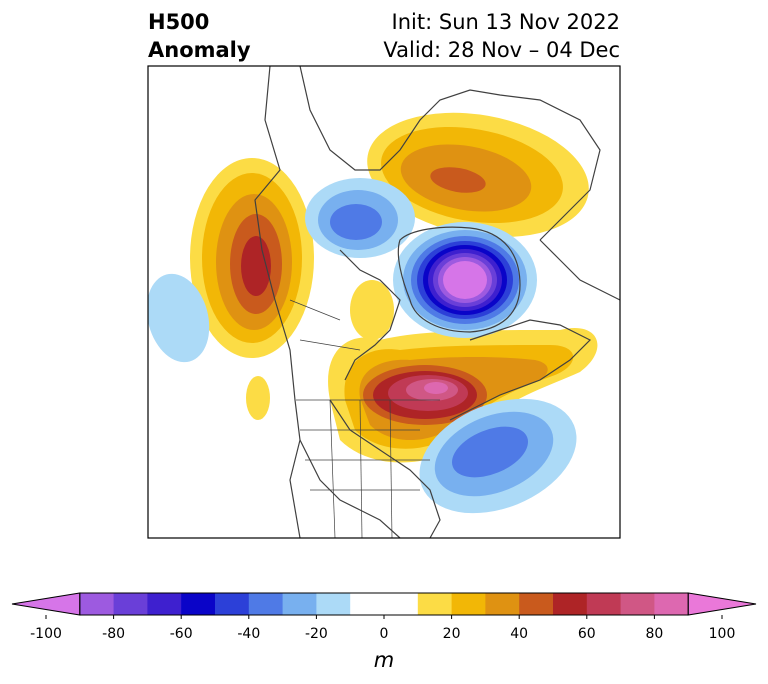 The image size is (768, 684). Describe the element at coordinates (498, 456) in the screenshot. I see `low-north-atlantic` at that location.